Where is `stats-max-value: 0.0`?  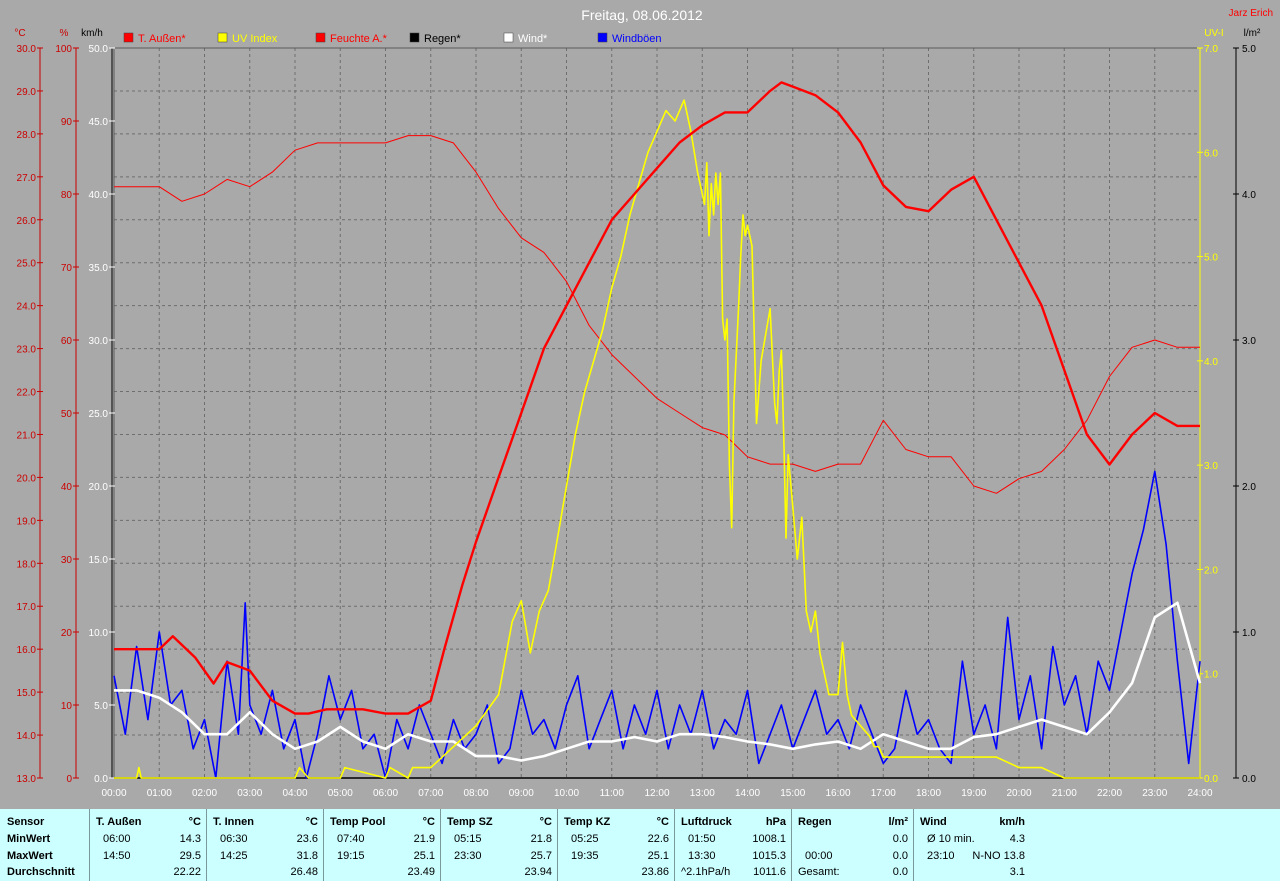
stats-max-value: 0.0 is located at coordinates (900, 856).